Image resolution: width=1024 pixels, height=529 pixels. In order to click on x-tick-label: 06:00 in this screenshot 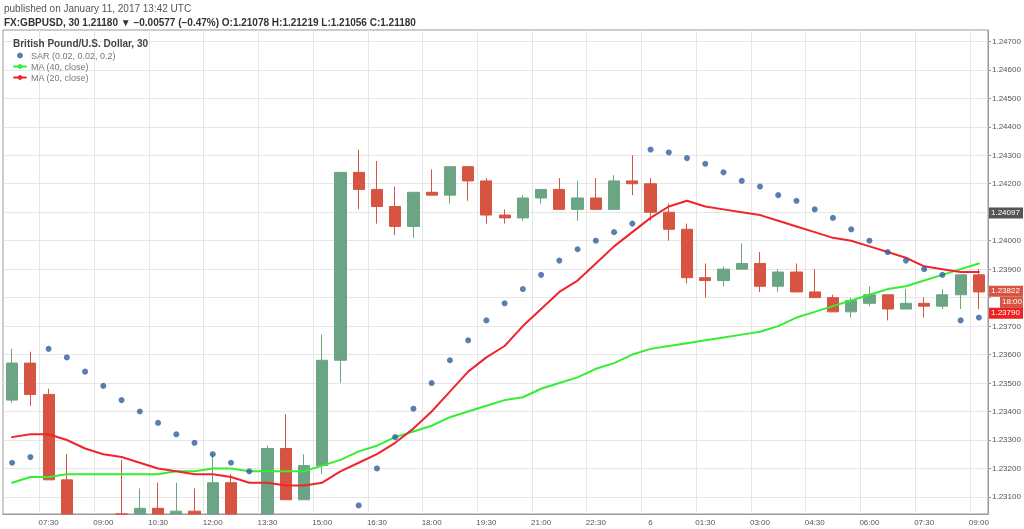, I will do `click(869, 522)`.